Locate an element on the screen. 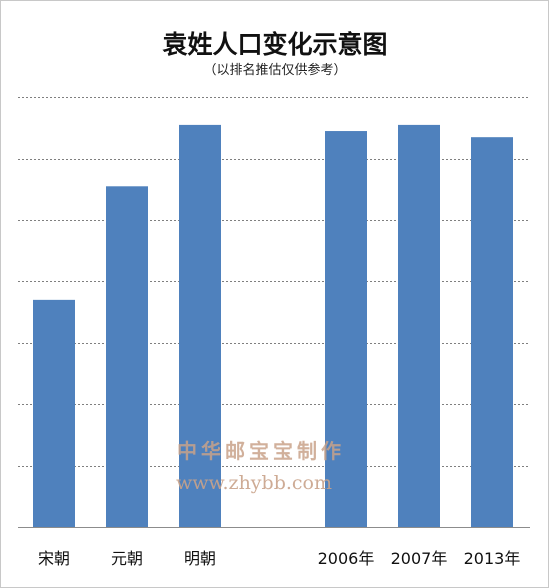  x-tick-label: 宋朝 is located at coordinates (54, 558).